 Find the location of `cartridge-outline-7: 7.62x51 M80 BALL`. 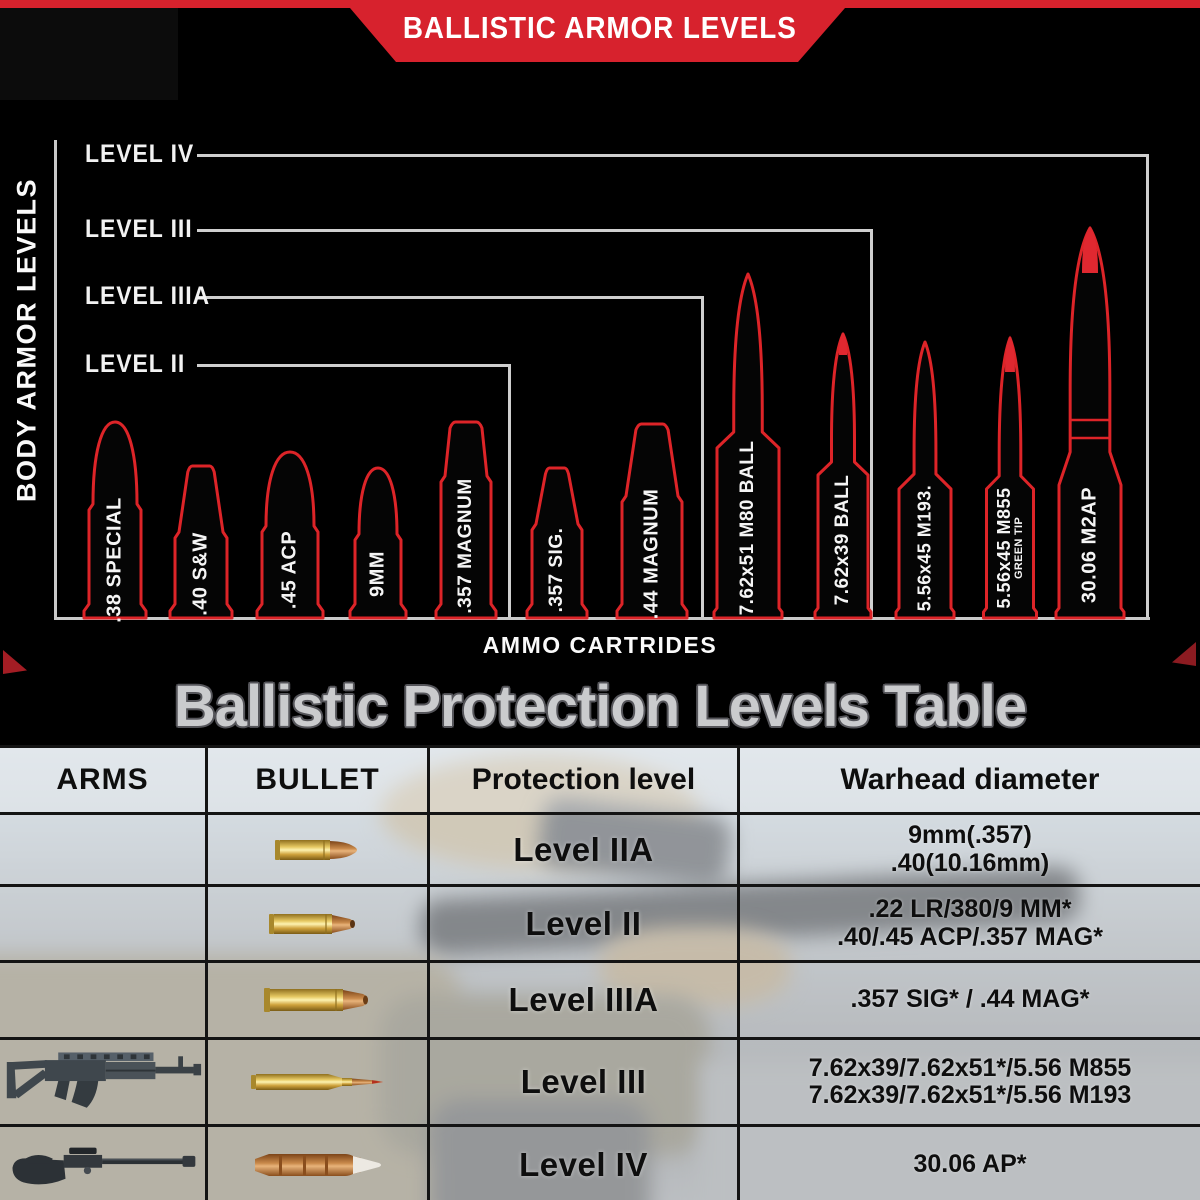

cartridge-outline-7: 7.62x51 M80 BALL is located at coordinates (748, 446).